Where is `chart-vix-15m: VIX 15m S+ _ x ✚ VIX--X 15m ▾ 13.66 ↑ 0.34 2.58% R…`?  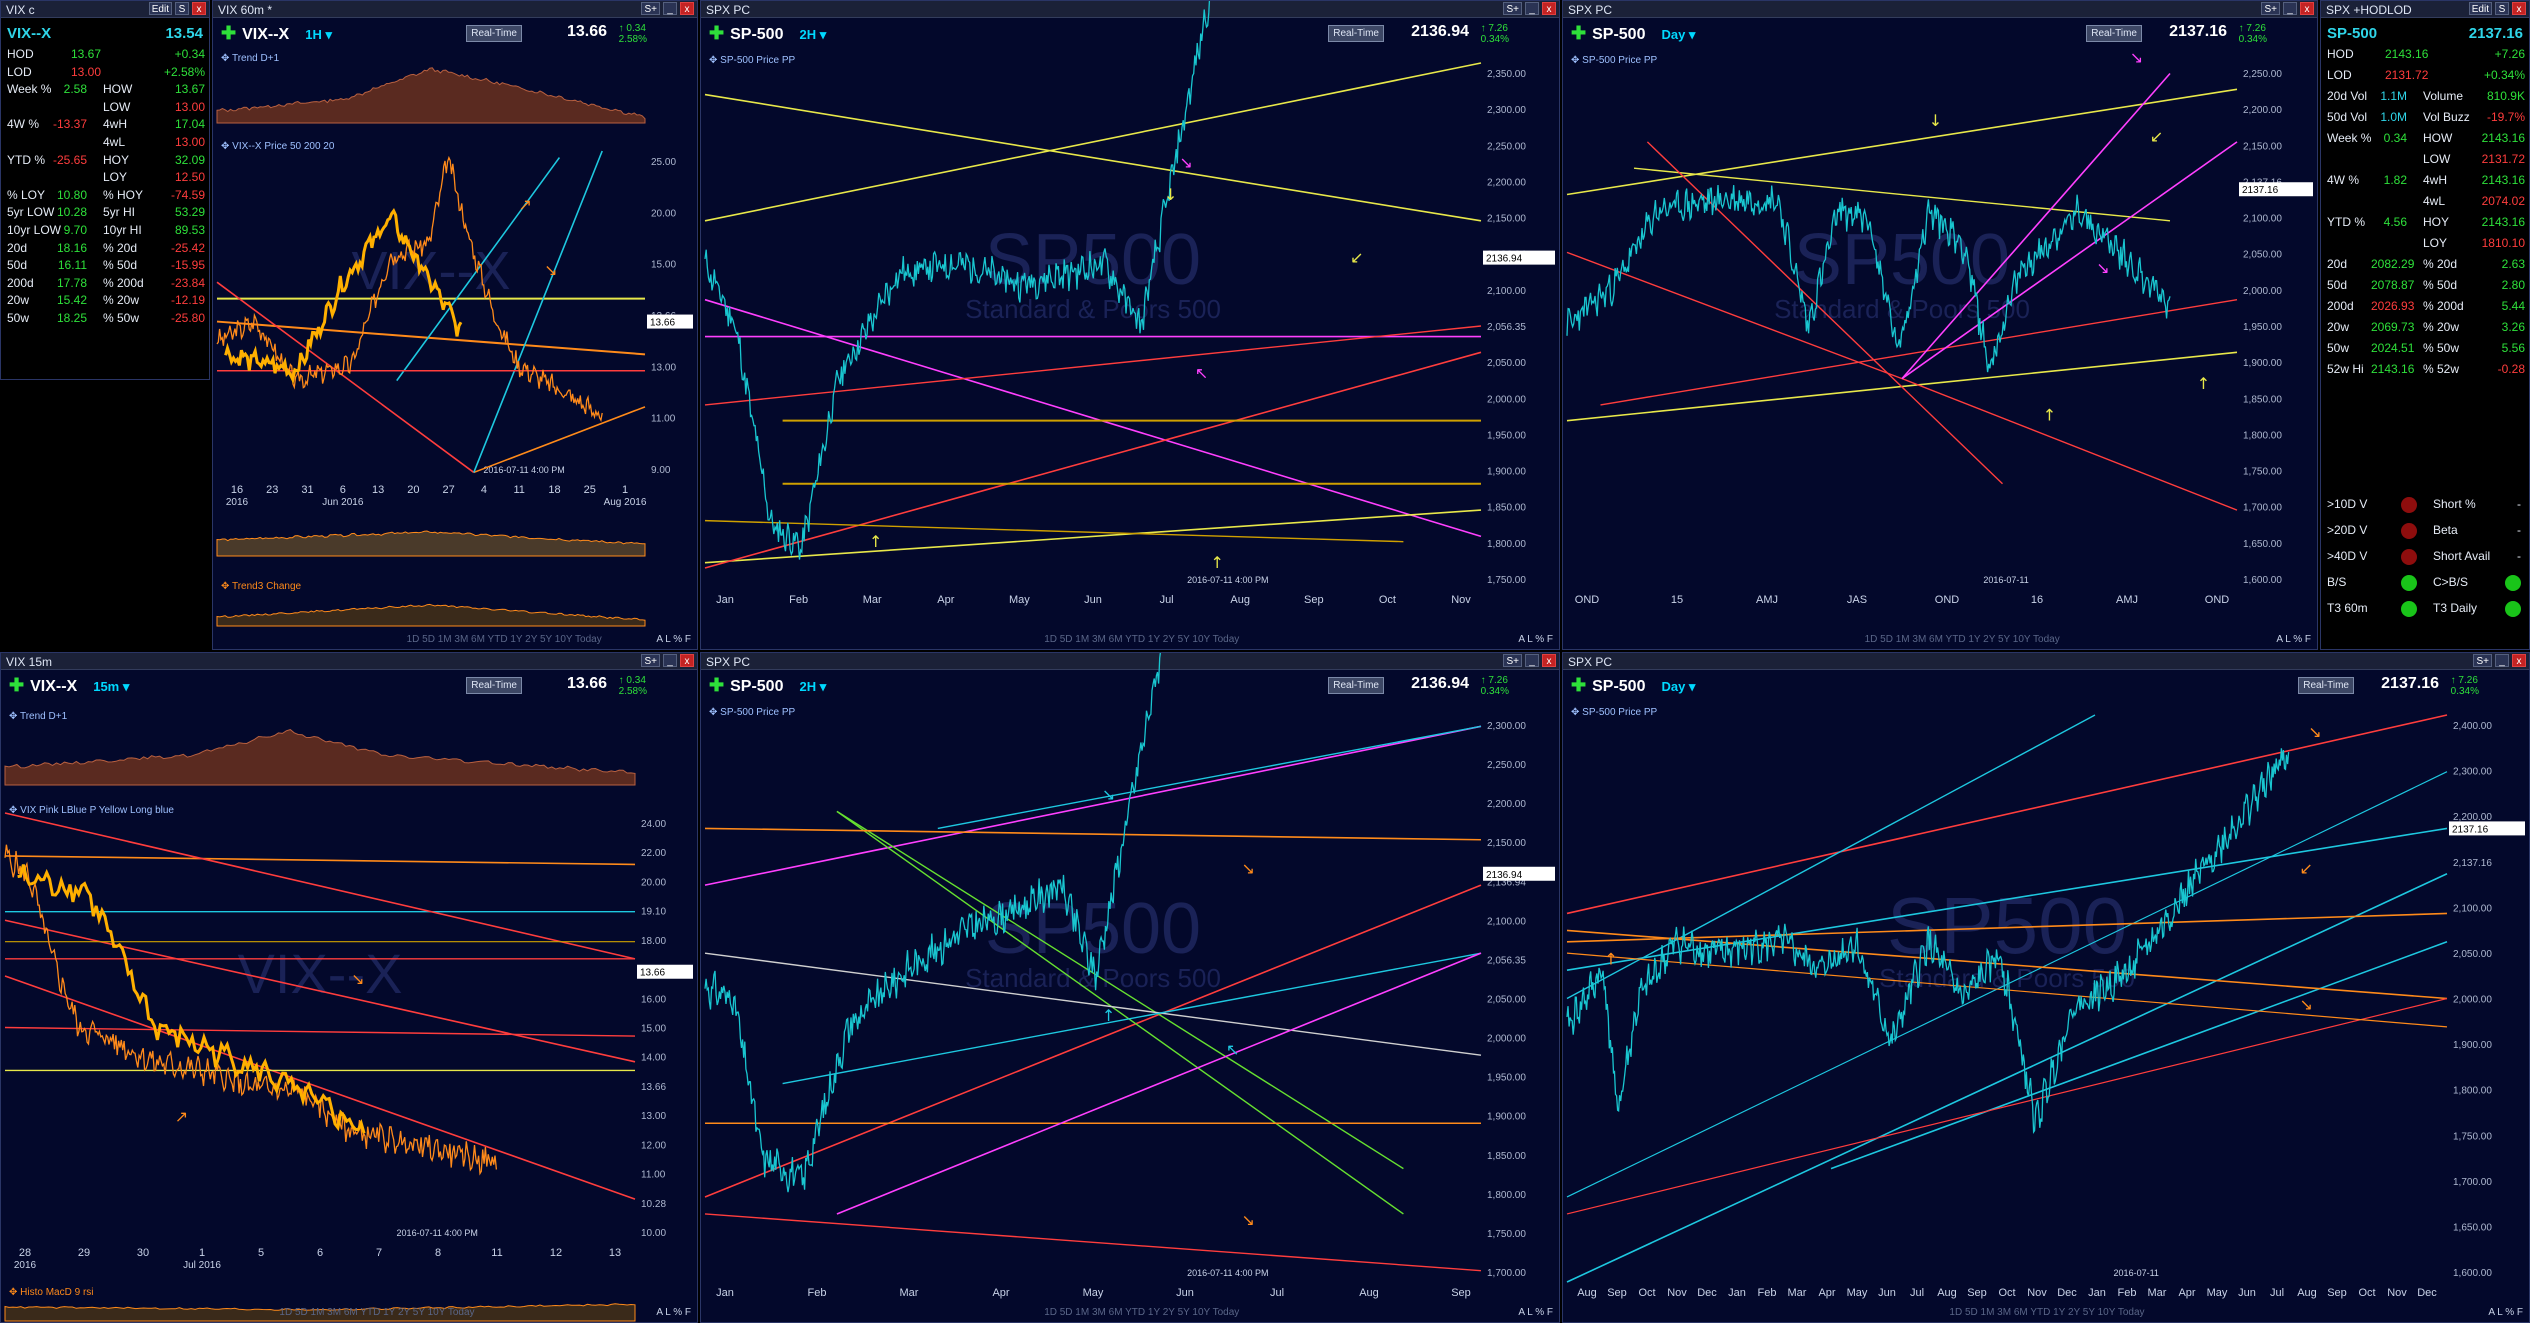
chart-vix-15m: VIX 15m S+ _ x ✚ VIX--X 15m ▾ 13.66 ↑ 0.34 2.58% R… is located at coordinates (349, 987).